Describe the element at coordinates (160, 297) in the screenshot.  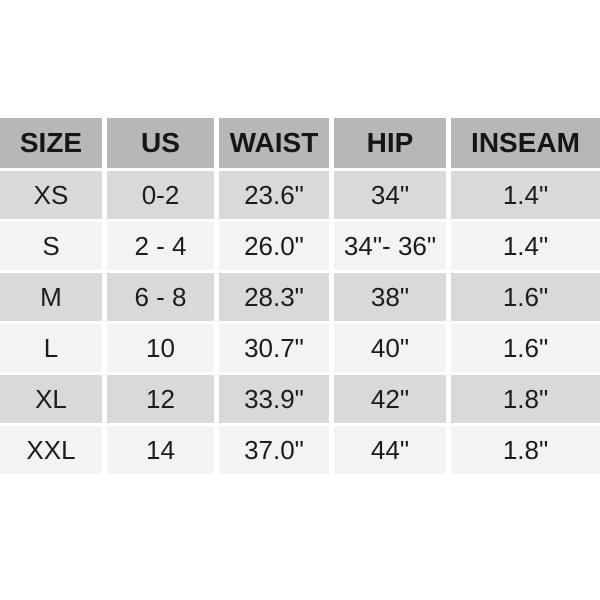
I see `cell-m-us: 6 - 8` at that location.